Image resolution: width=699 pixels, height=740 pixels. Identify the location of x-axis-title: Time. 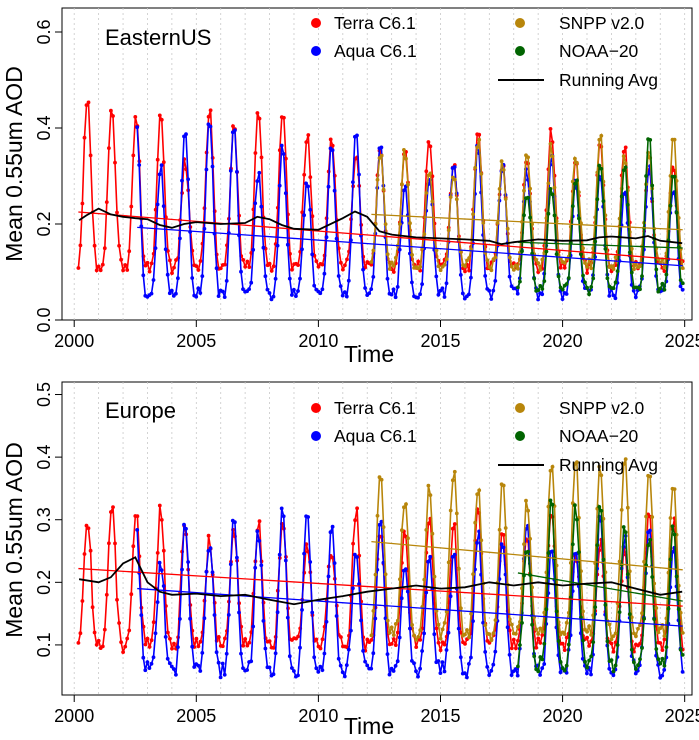
(369, 726).